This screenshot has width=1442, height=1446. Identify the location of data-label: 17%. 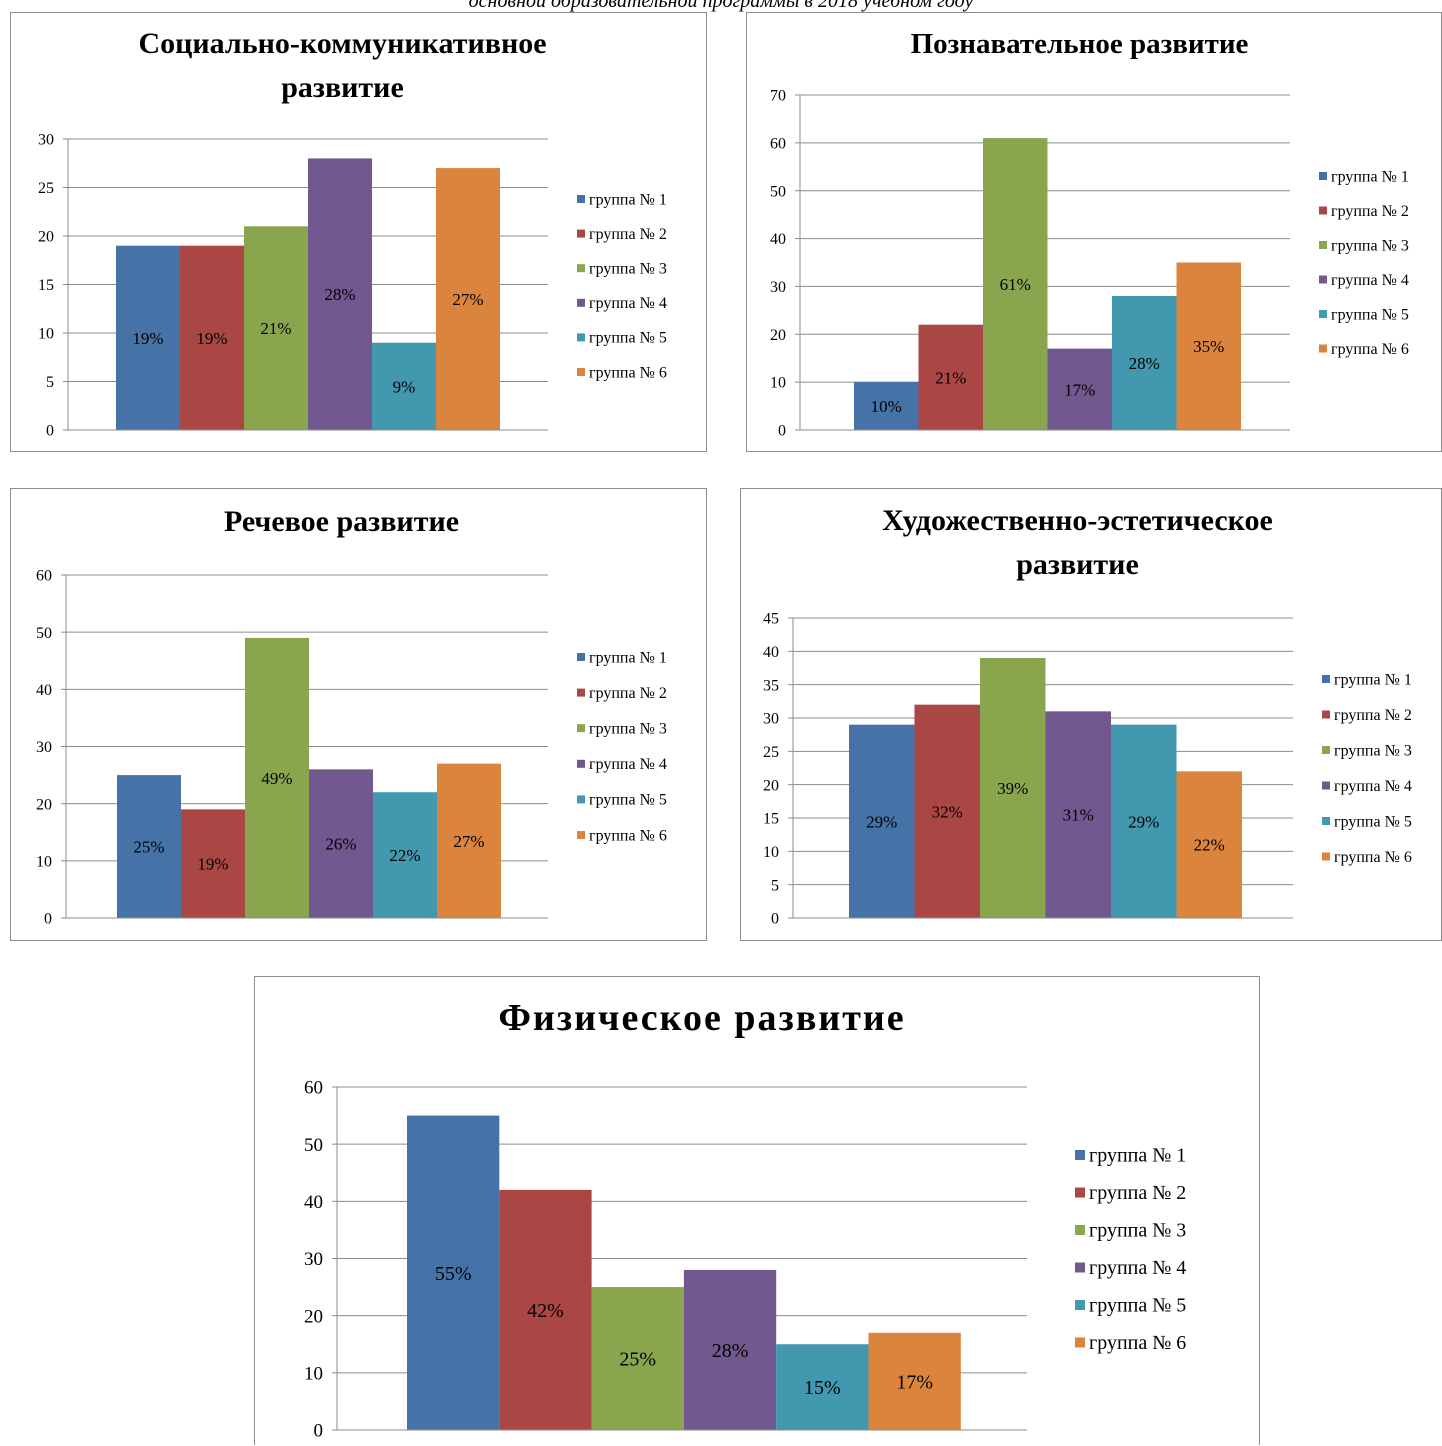
(1079, 389).